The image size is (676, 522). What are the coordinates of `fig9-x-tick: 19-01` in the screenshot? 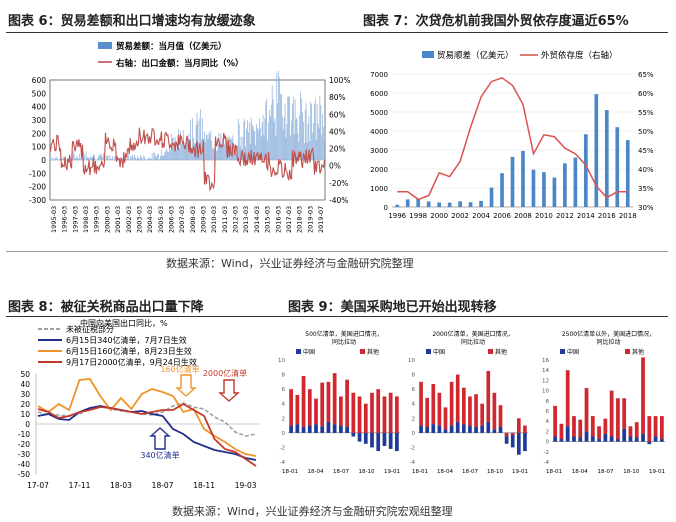 It's located at (657, 472).